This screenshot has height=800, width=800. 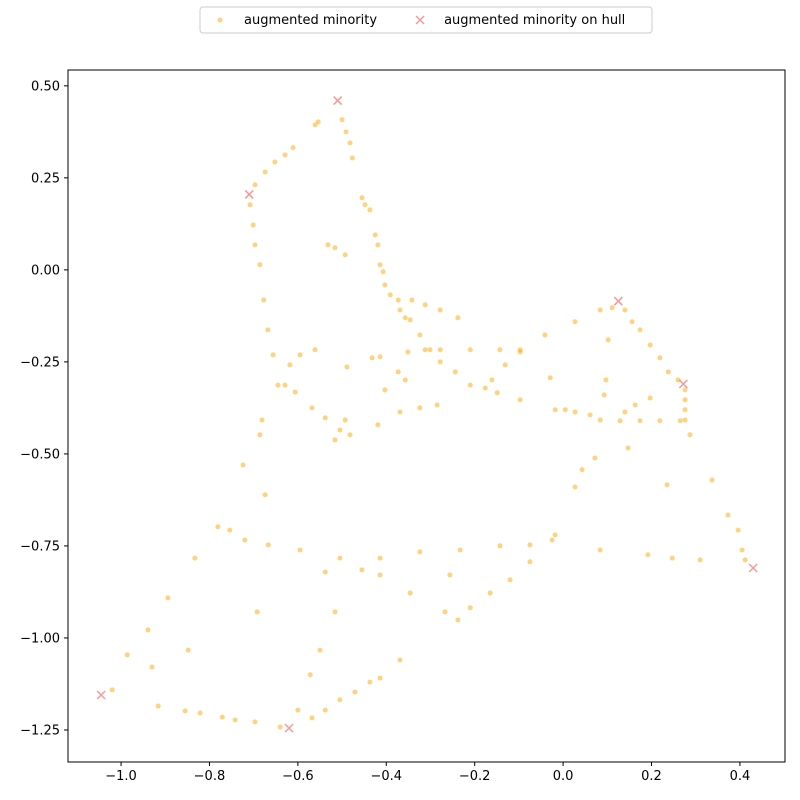 What do you see at coordinates (40, 546) in the screenshot?
I see `y-tick-label: −0.75` at bounding box center [40, 546].